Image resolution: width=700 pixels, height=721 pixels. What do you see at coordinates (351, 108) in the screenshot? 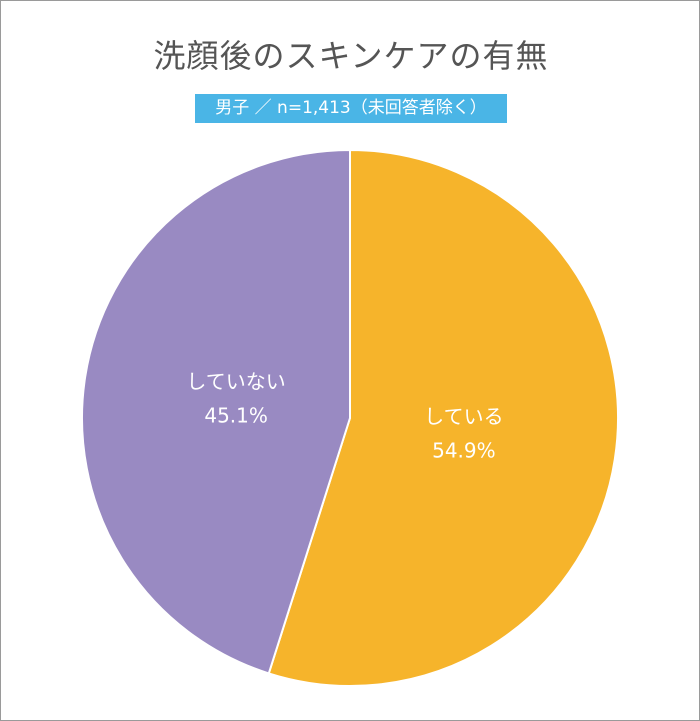
I see `chart-subtitle: 男子 ／ n=1,413（未回答者除く）` at bounding box center [351, 108].